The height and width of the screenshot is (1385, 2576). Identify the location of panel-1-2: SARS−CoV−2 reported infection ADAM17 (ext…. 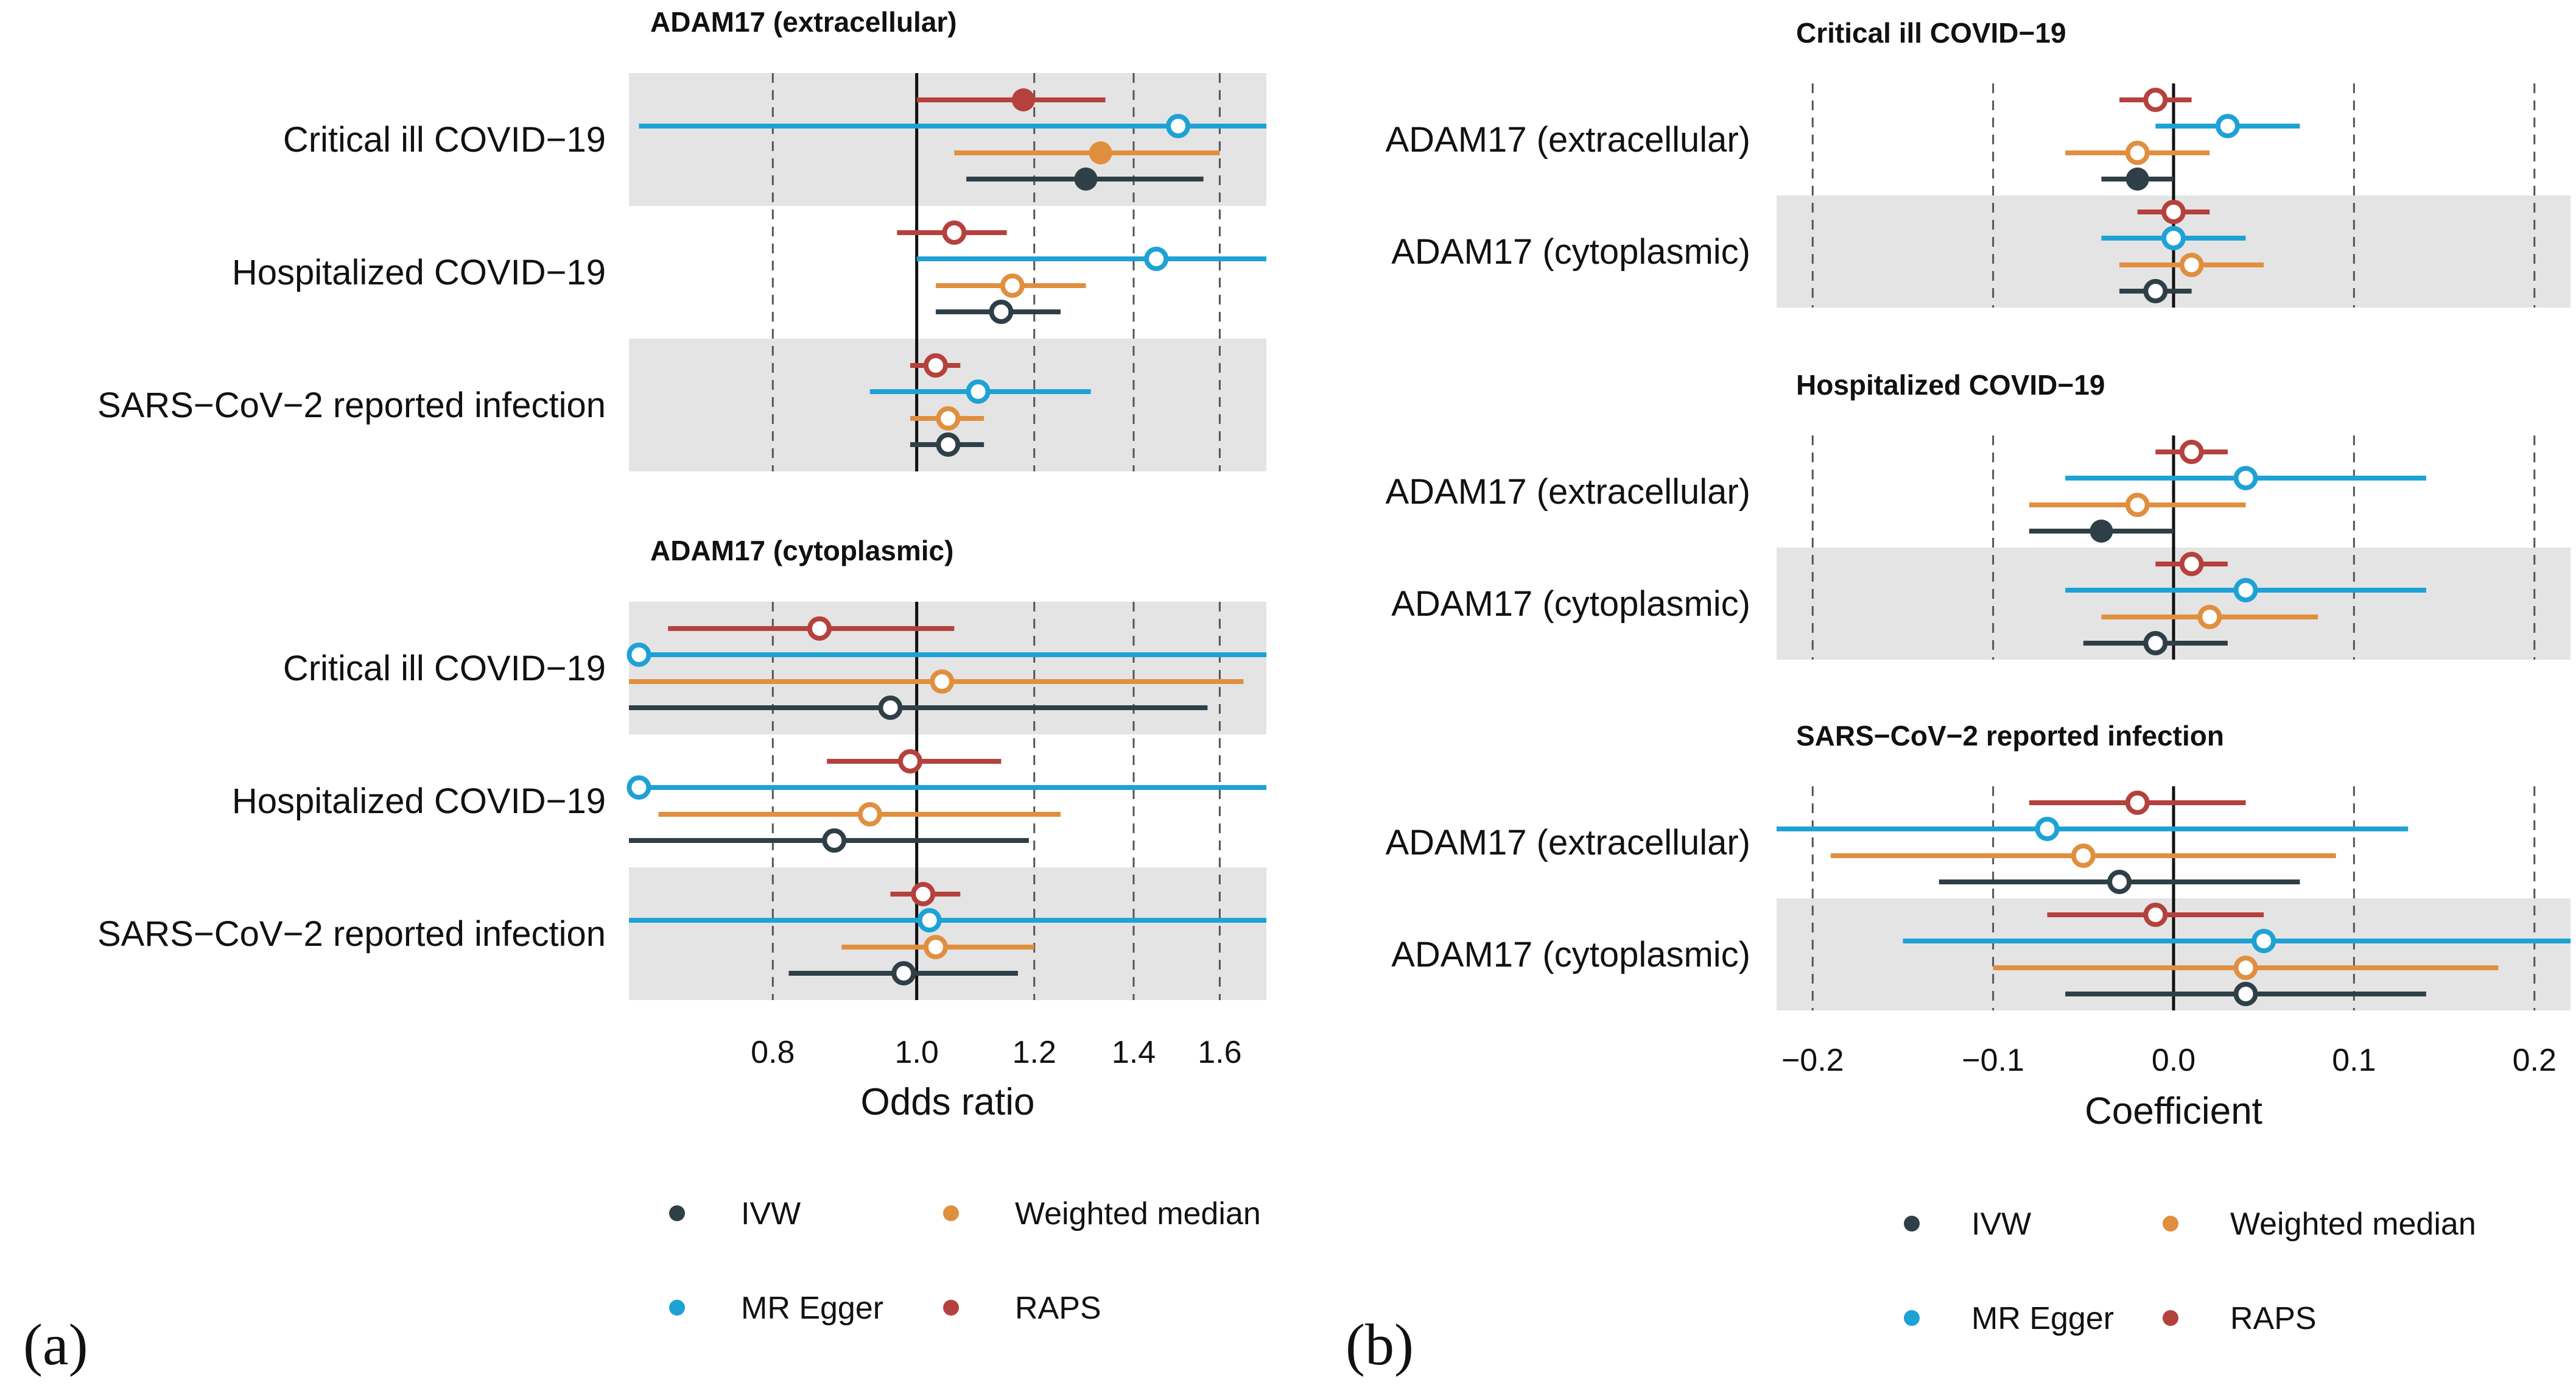
(1978, 865).